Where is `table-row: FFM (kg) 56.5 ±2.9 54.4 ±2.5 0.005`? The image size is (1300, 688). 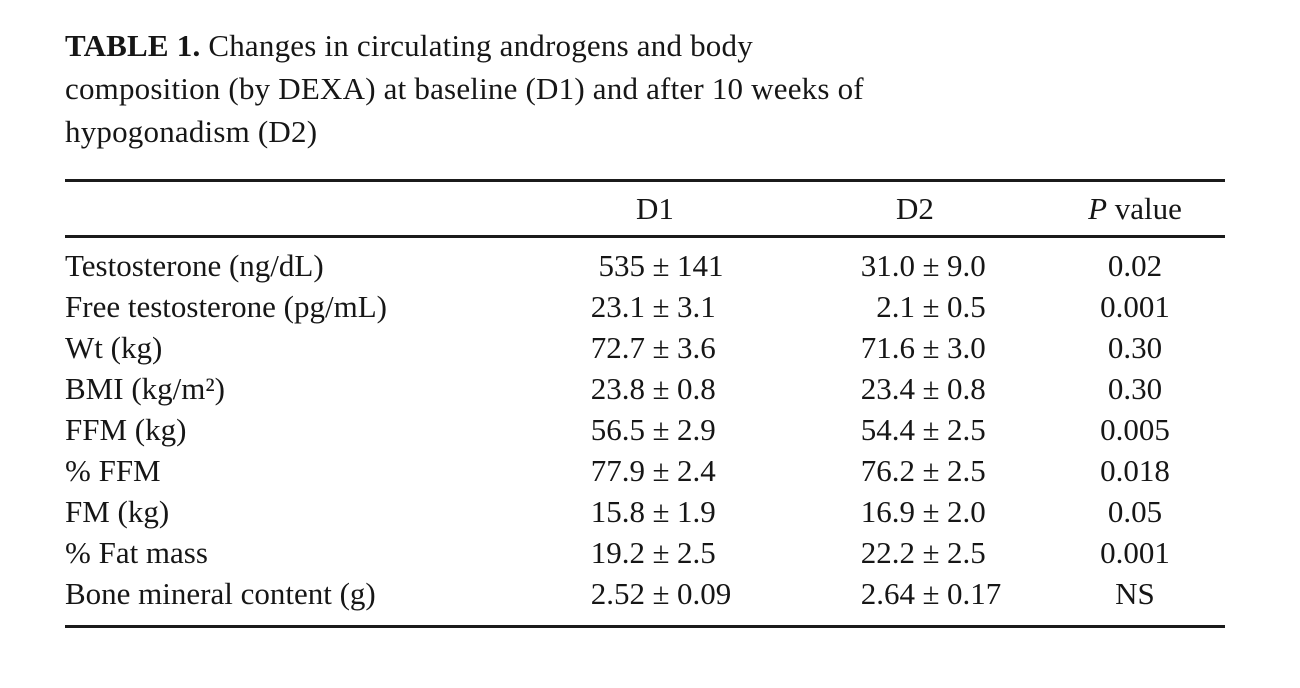 table-row: FFM (kg) 56.5 ±2.9 54.4 ±2.5 0.005 is located at coordinates (645, 429).